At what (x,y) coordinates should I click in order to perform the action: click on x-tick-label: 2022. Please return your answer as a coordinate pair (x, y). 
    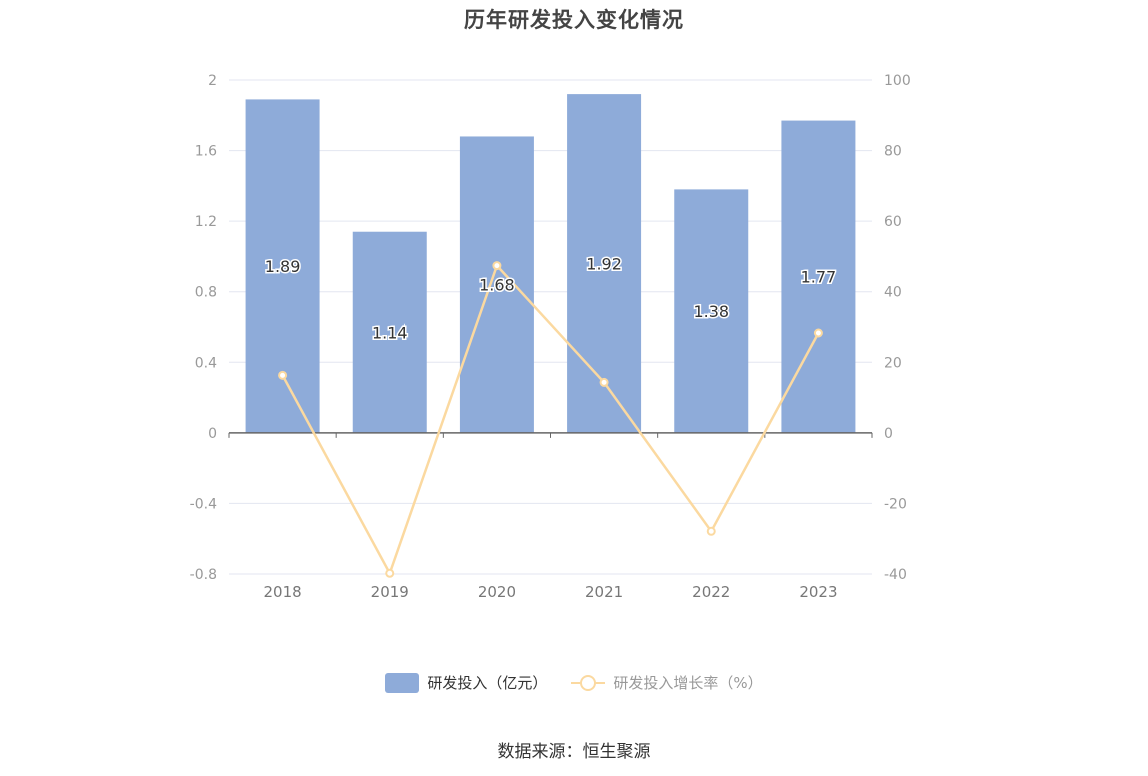
    Looking at the image, I should click on (711, 592).